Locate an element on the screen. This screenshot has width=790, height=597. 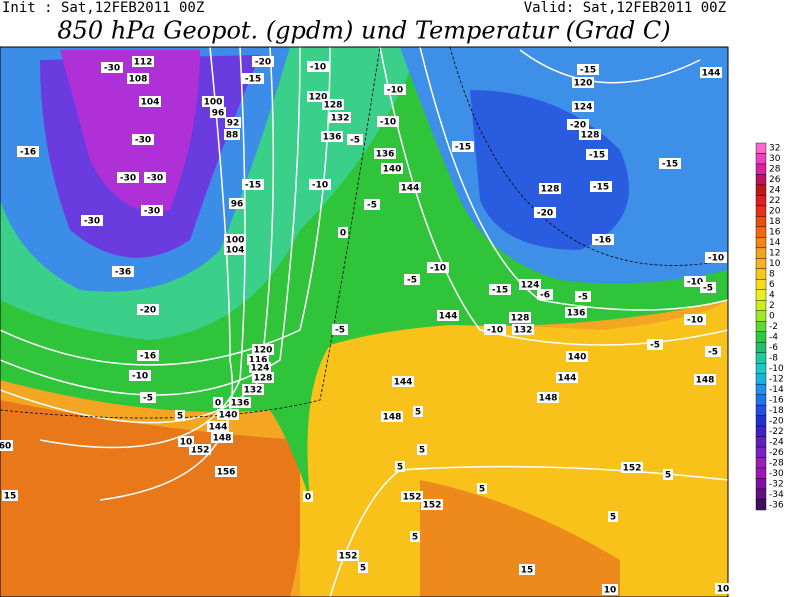
contour-label: 124 is located at coordinates (583, 108).